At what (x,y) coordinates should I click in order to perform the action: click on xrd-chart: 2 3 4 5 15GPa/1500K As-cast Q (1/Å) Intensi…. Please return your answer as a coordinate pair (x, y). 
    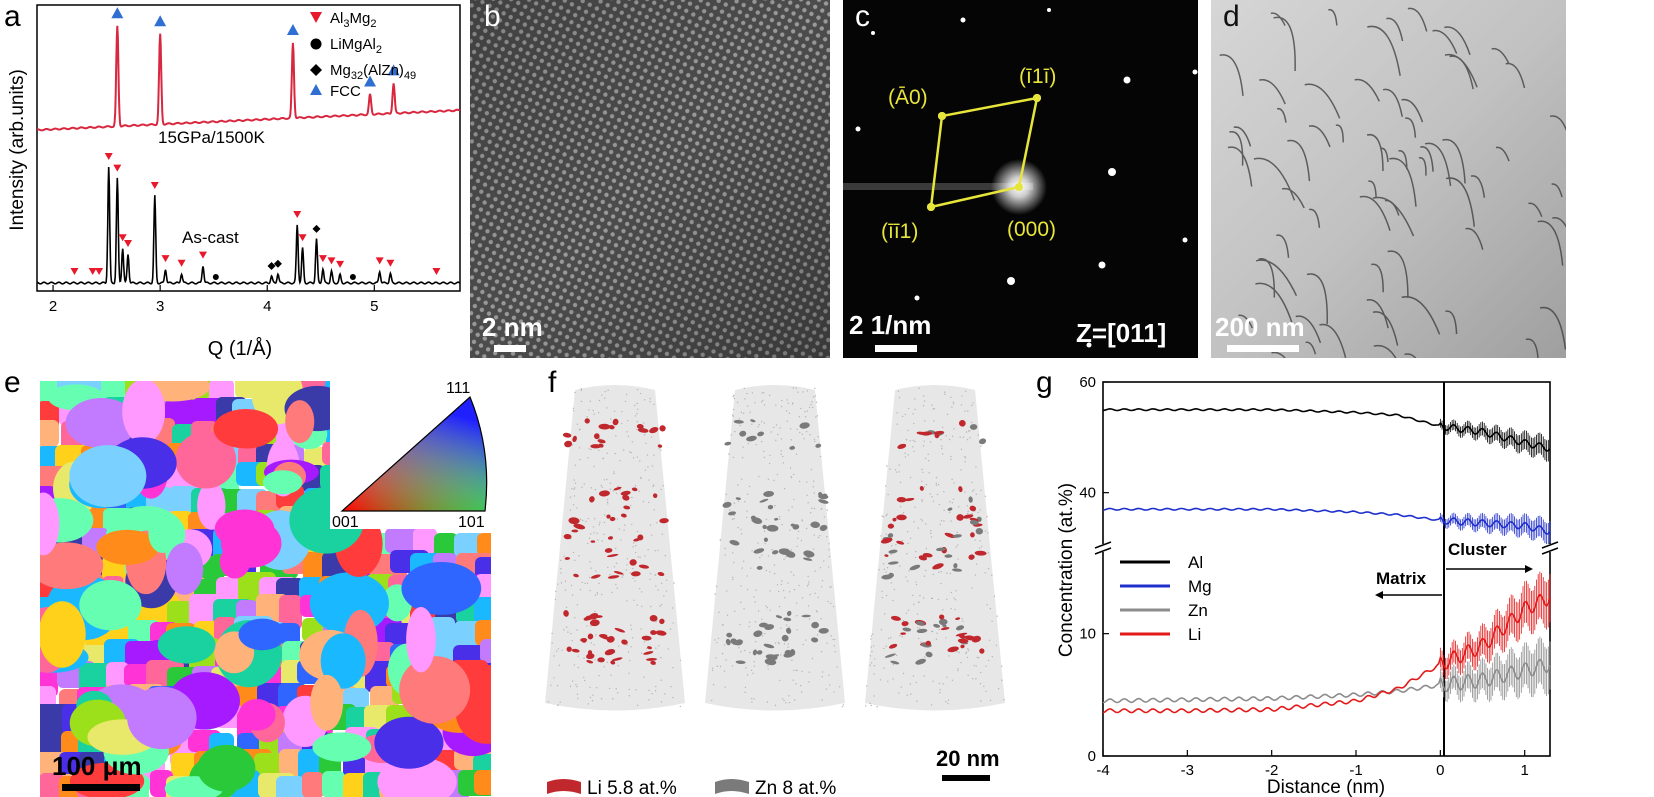
    Looking at the image, I should click on (234, 182).